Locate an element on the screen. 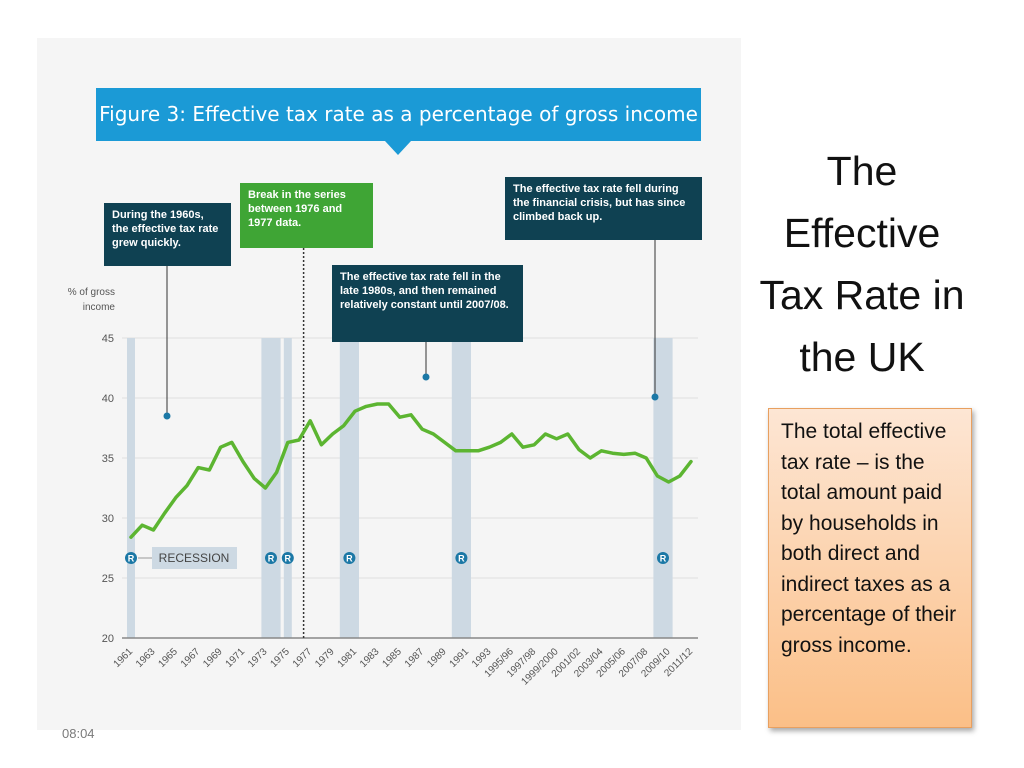 Image resolution: width=1024 pixels, height=768 pixels. x-tick-label: 1971 is located at coordinates (236, 658).